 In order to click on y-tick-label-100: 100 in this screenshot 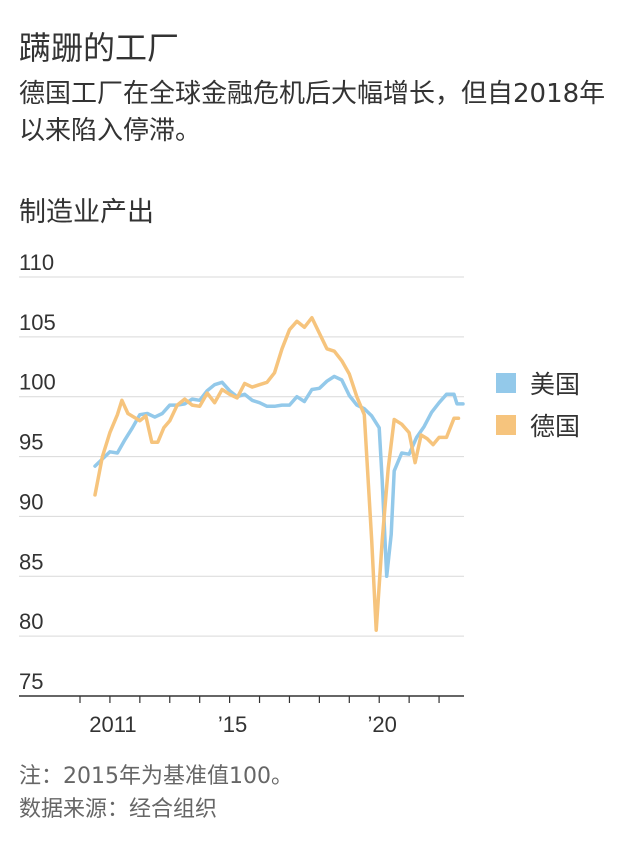, I will do `click(37, 382)`.